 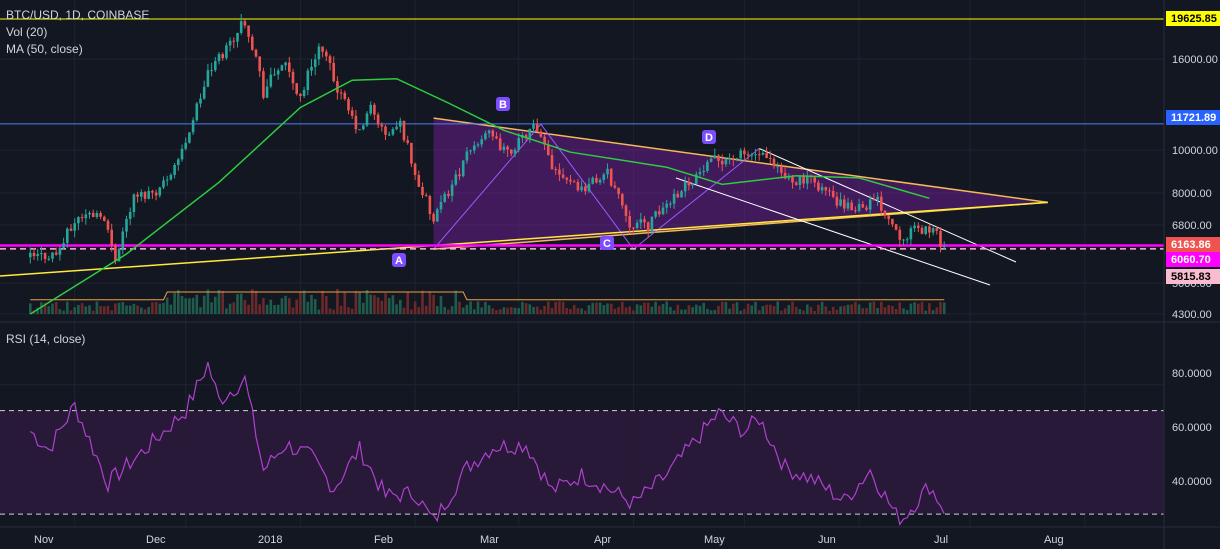 I want to click on point-label-d: D, so click(x=709, y=137).